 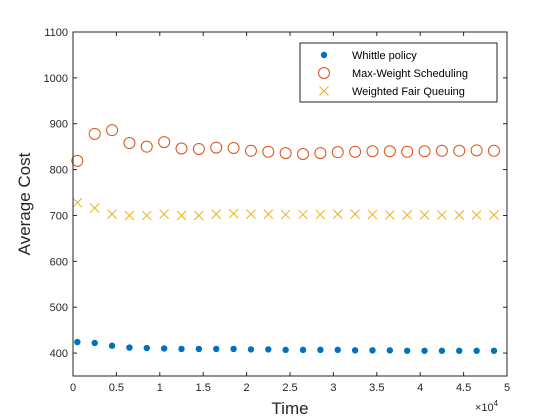 I want to click on y-tick-label: 1000, so click(x=56, y=79).